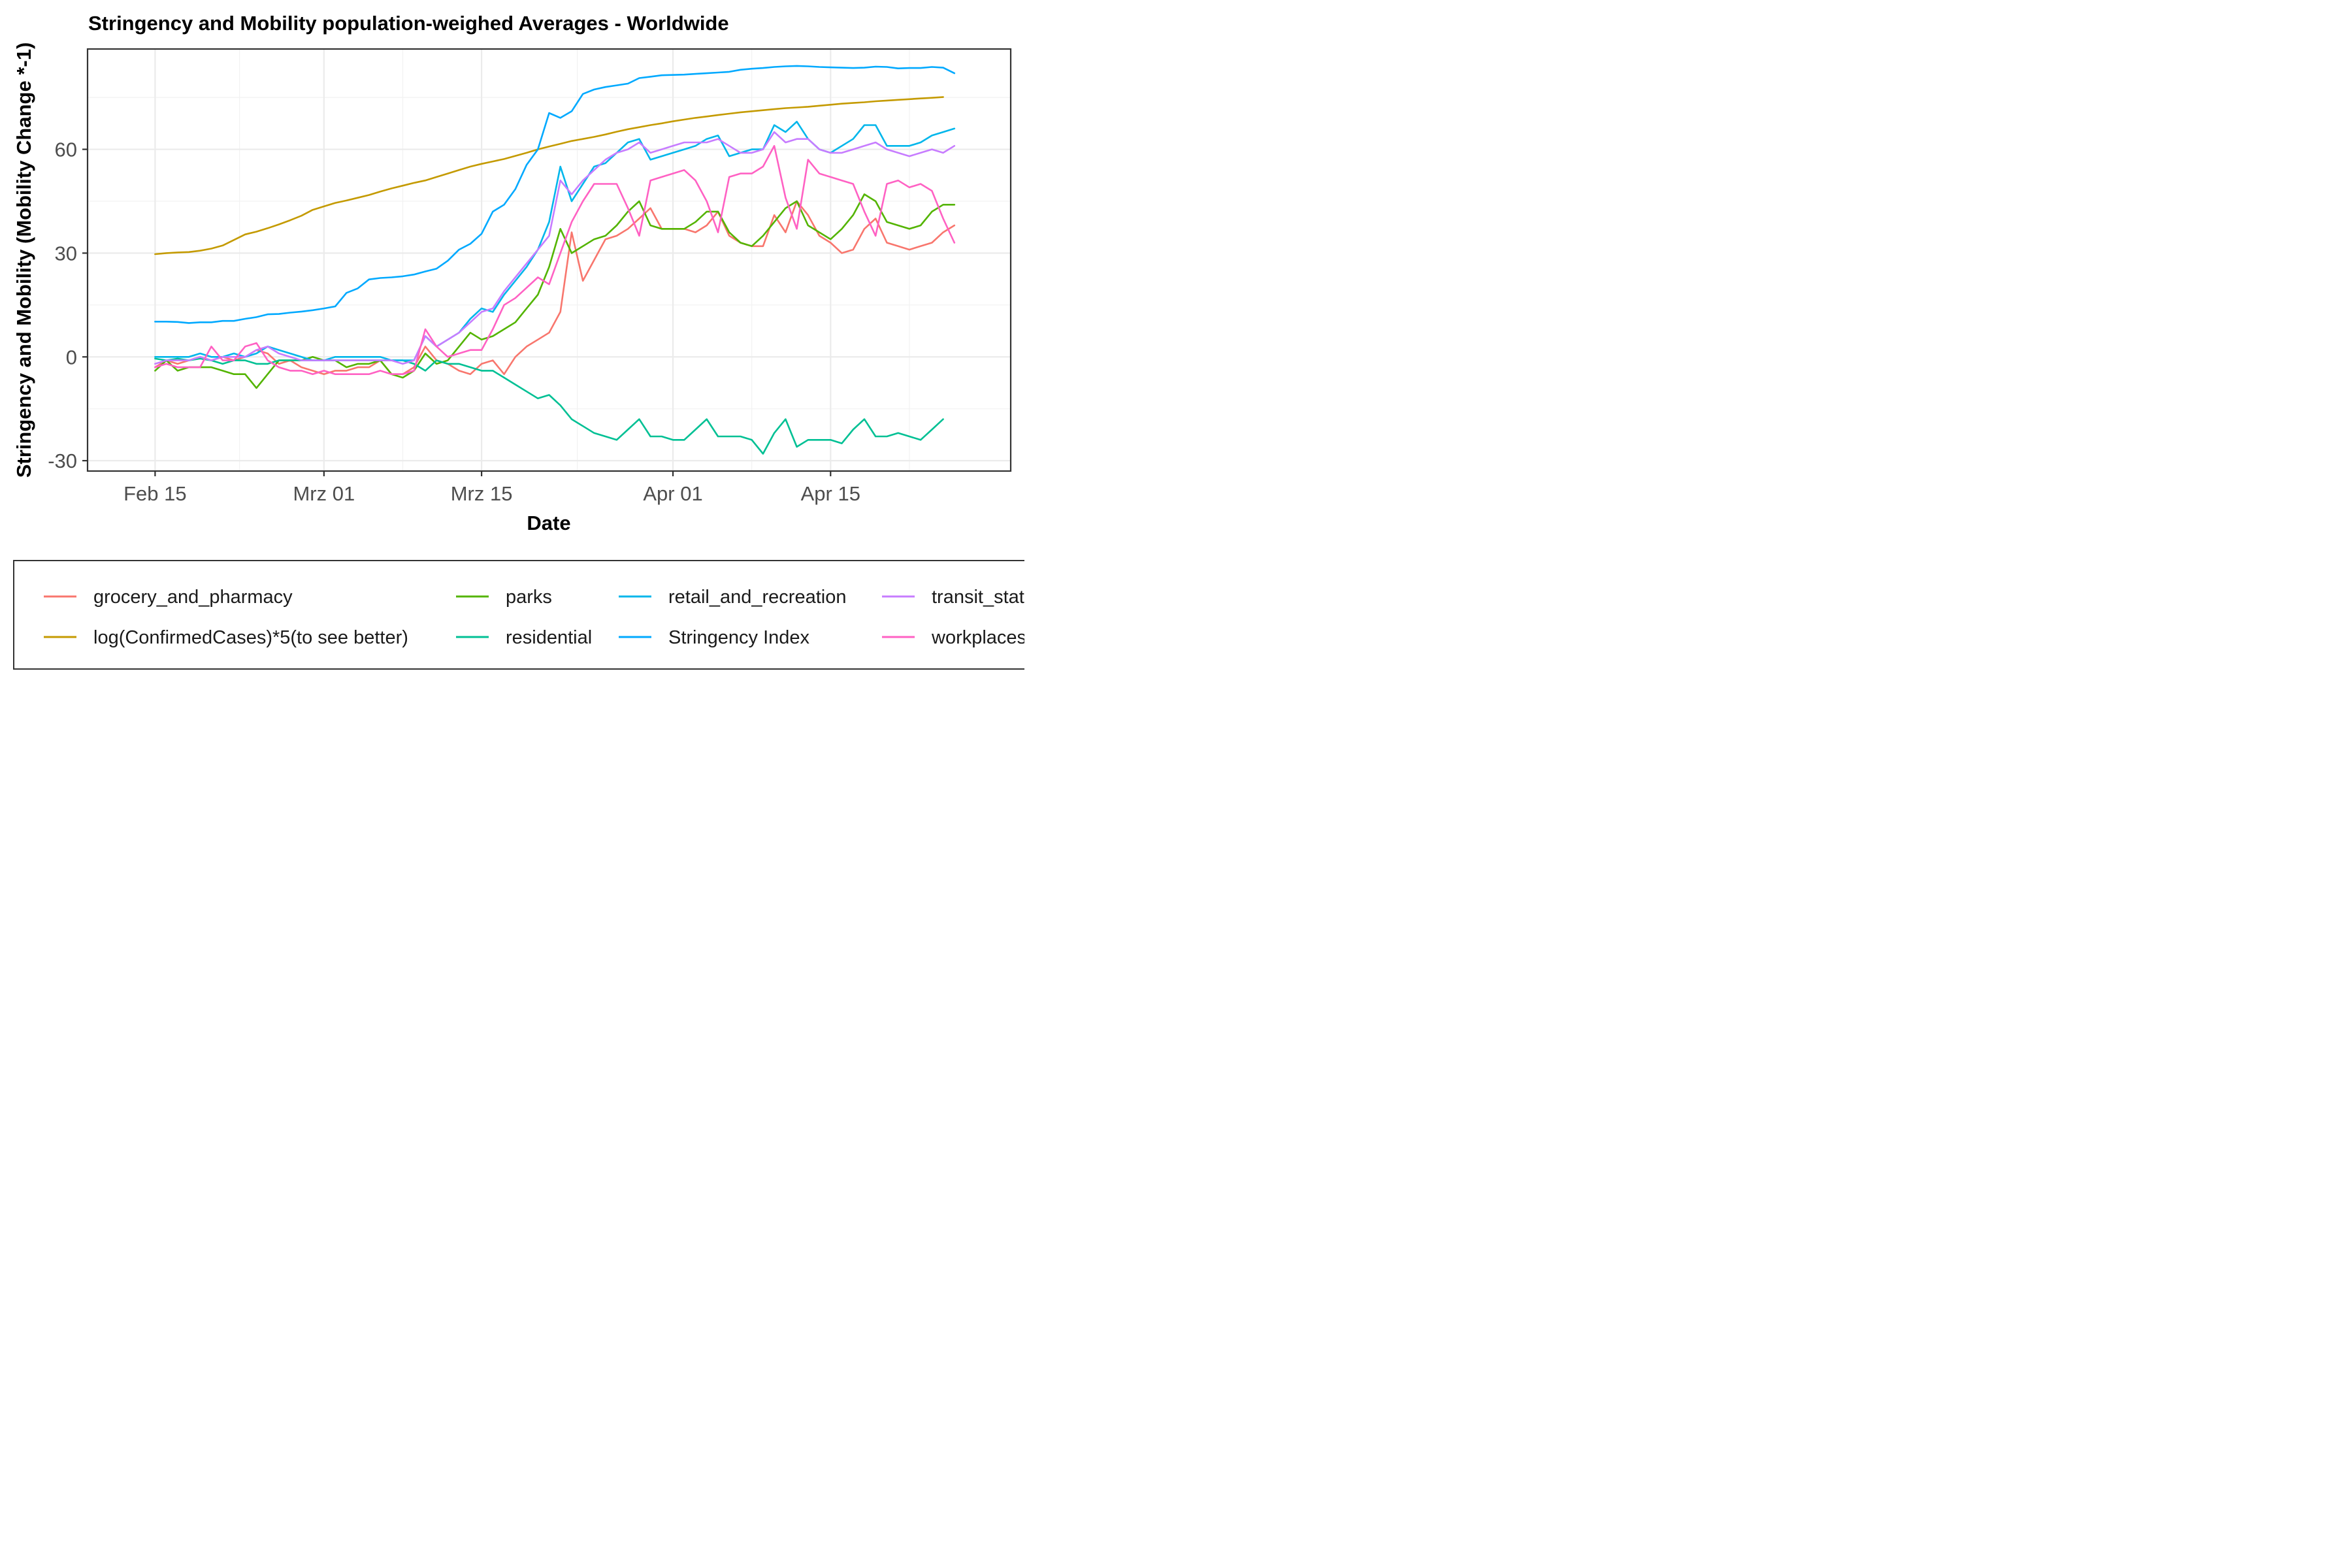 The height and width of the screenshot is (1568, 2352). What do you see at coordinates (250, 637) in the screenshot?
I see `legend-label-log-confirmedcases-5-to-see-better: log(ConfirmedCases)*5(to see better)` at bounding box center [250, 637].